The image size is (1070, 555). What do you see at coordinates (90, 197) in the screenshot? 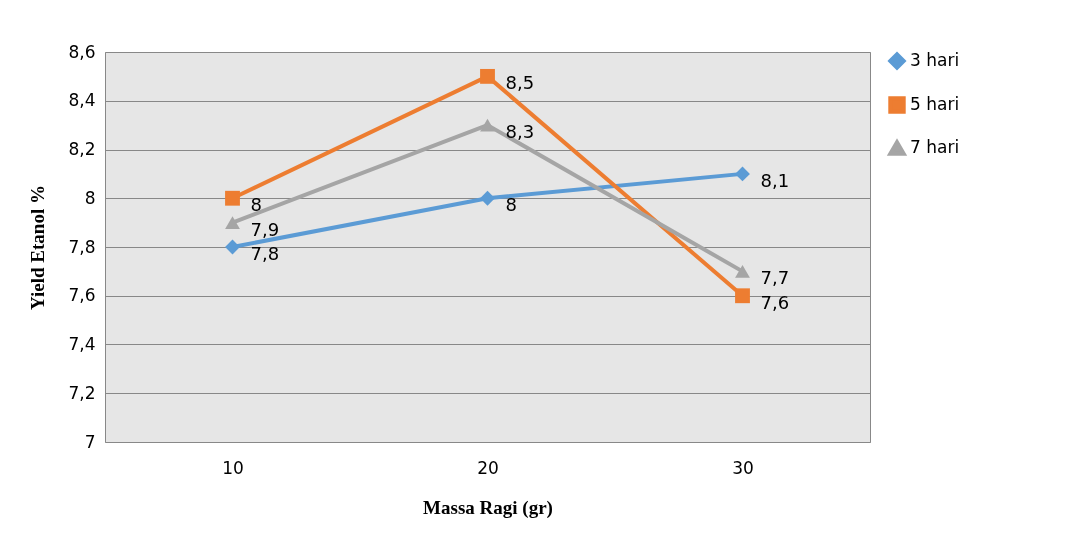
I see `y-tick-label: 8` at bounding box center [90, 197].